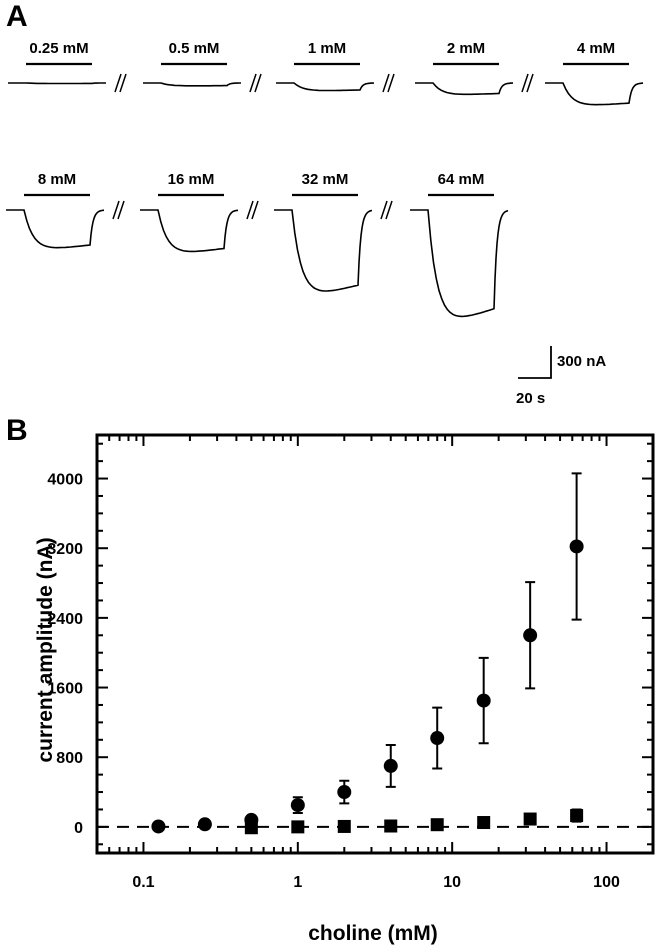 Image resolution: width=659 pixels, height=951 pixels. Describe the element at coordinates (17, 16) in the screenshot. I see `panel-a-label: A` at that location.